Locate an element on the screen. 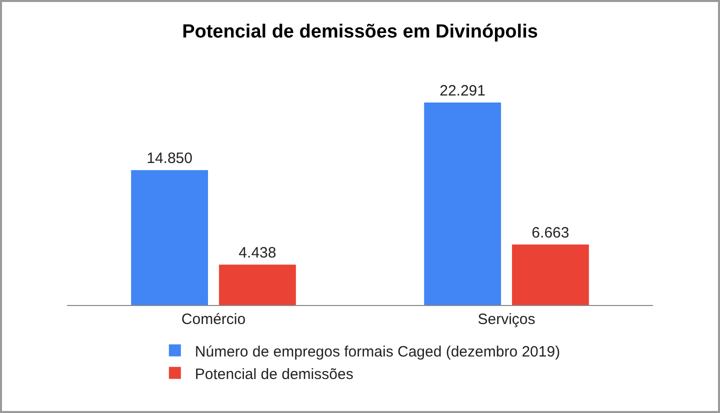 This screenshot has width=720, height=413. data-label: 22.291 is located at coordinates (463, 91).